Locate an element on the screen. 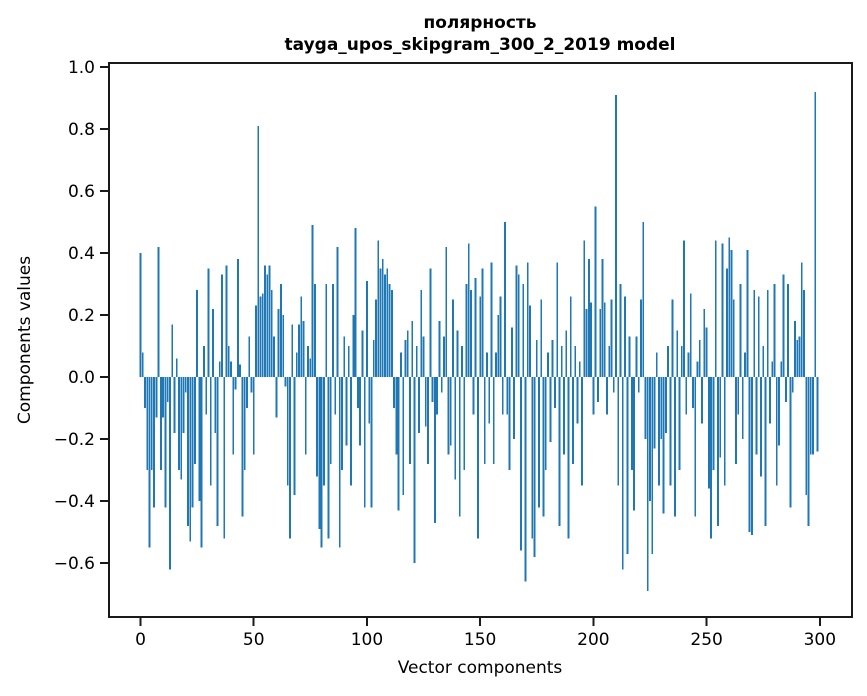 This screenshot has width=867, height=696. y-tick-label: 0.6 is located at coordinates (81, 192).